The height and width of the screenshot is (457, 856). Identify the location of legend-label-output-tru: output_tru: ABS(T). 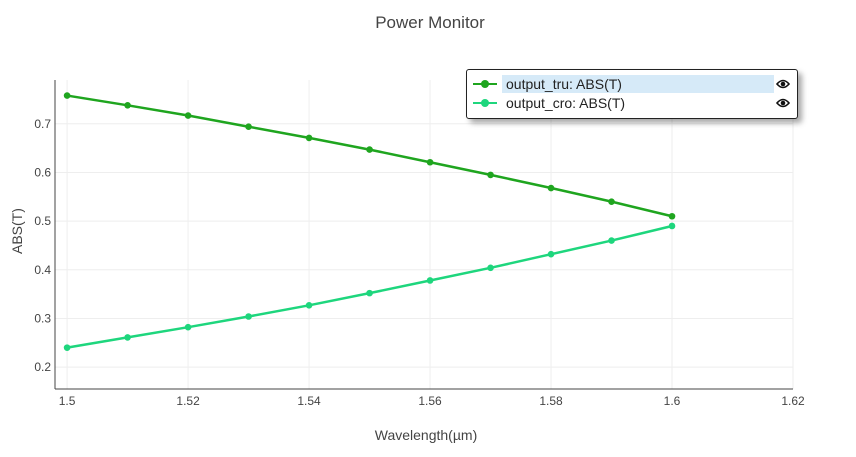
(638, 84).